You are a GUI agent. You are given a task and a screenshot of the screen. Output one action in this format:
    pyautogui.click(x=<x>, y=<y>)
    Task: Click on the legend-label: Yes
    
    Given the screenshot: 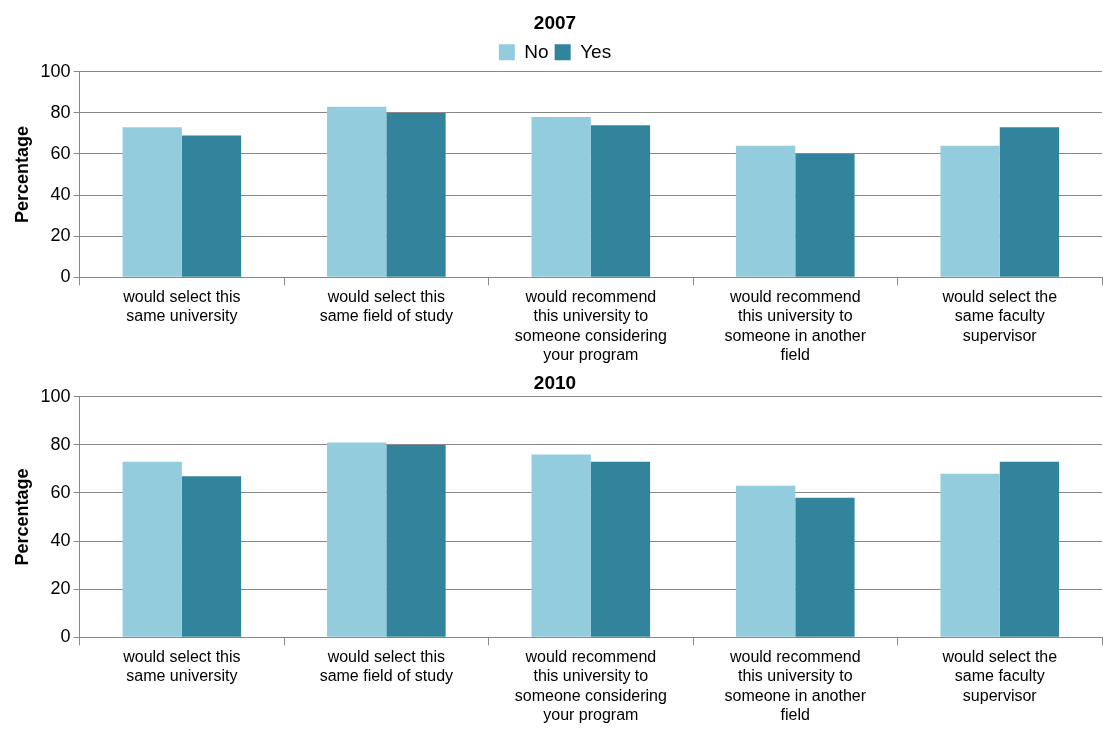 What is the action you would take?
    pyautogui.click(x=596, y=51)
    